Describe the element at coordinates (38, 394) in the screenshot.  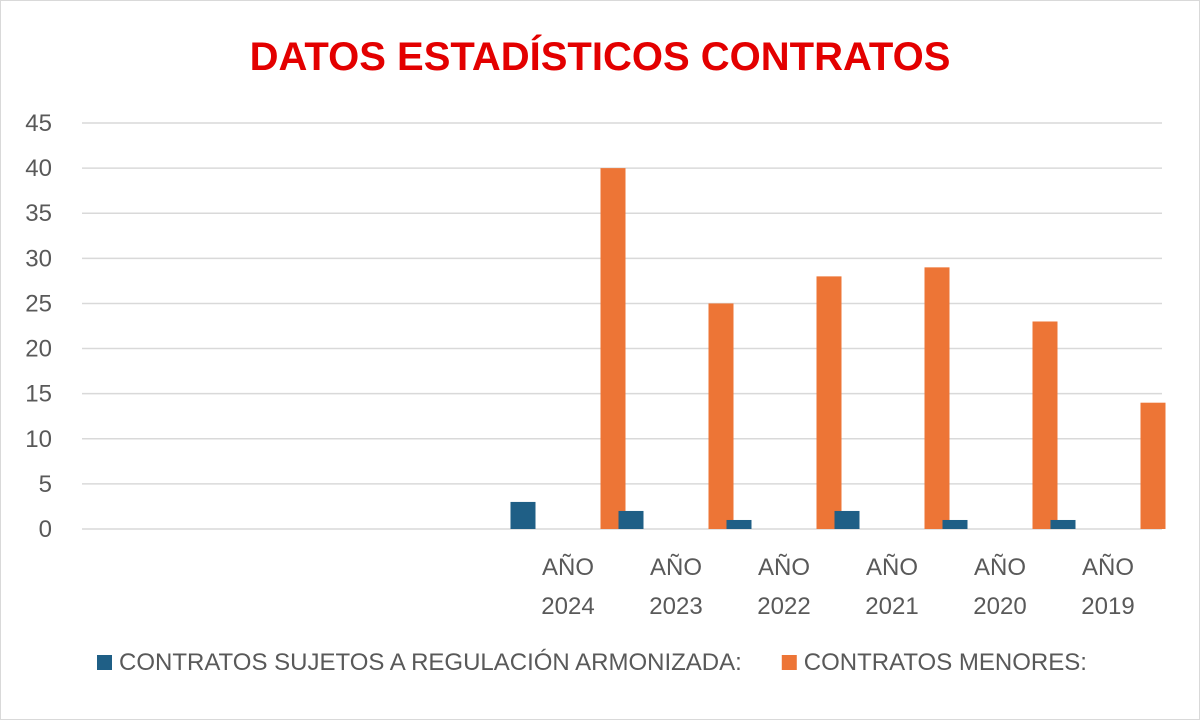
I see `y-tick-label: 15` at that location.